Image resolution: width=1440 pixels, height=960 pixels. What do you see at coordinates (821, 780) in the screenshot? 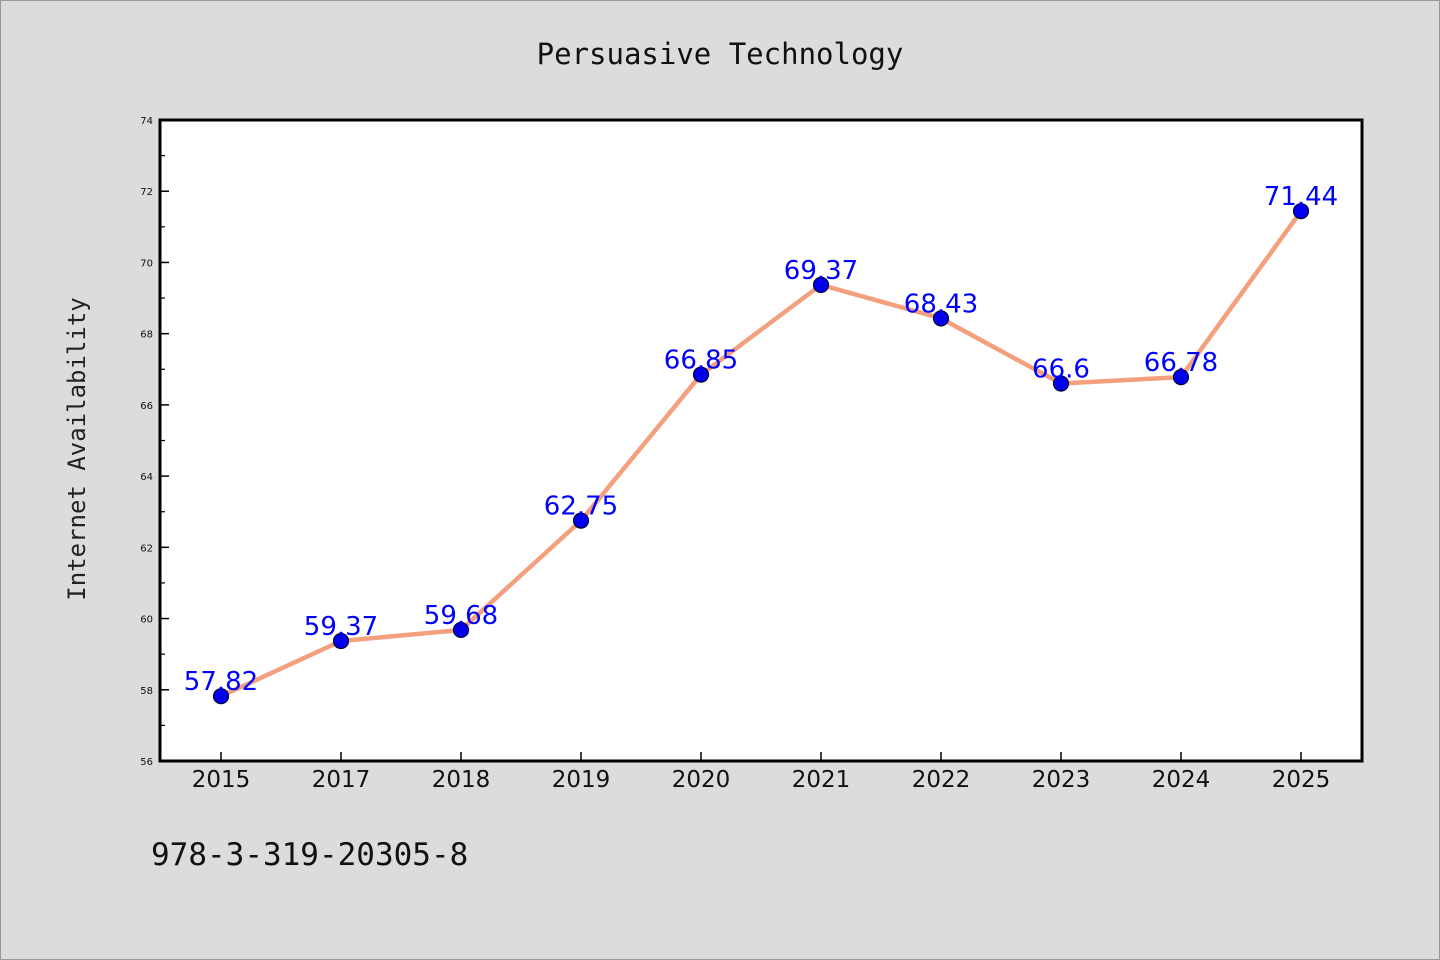
I see `x-tick-label: 2021` at bounding box center [821, 780].